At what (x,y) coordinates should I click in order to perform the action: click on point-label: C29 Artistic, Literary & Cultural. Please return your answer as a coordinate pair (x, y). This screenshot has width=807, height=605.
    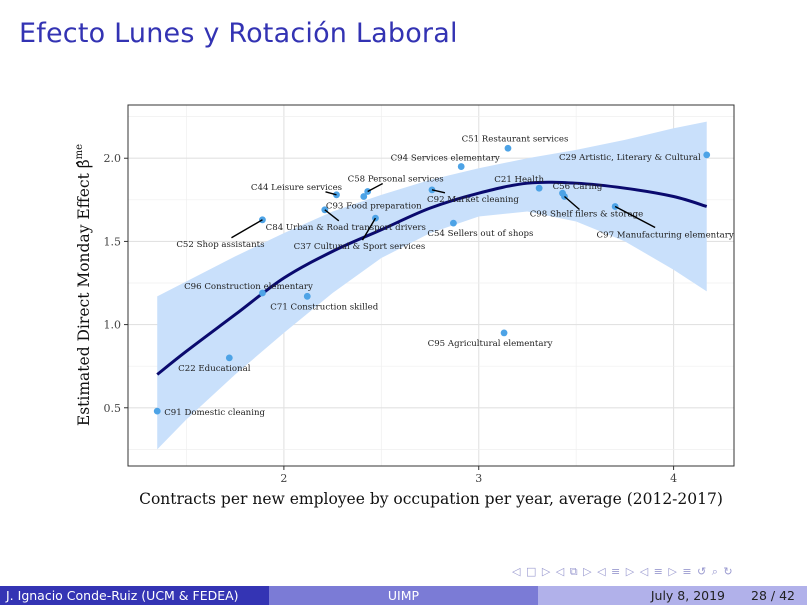
    Looking at the image, I should click on (630, 158).